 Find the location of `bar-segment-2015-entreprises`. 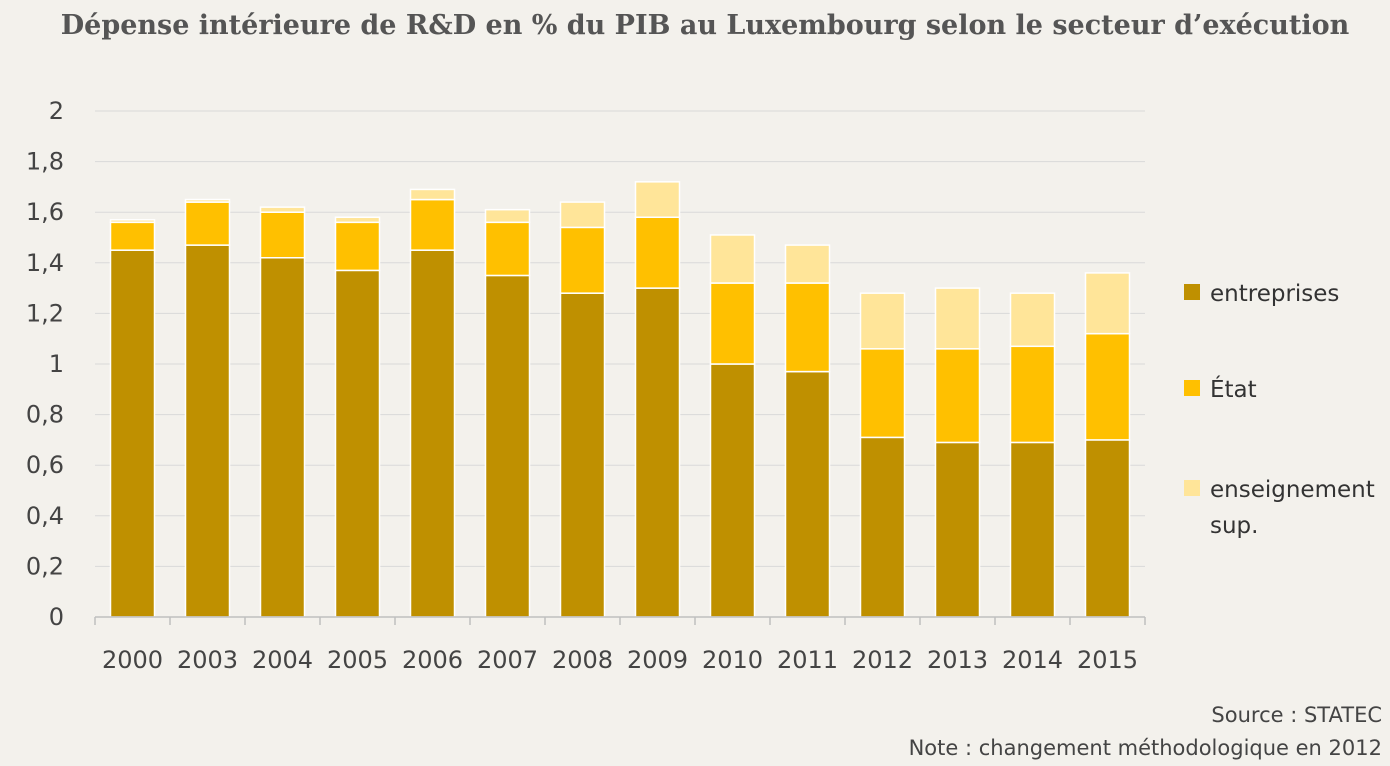

bar-segment-2015-entreprises is located at coordinates (1107, 528).